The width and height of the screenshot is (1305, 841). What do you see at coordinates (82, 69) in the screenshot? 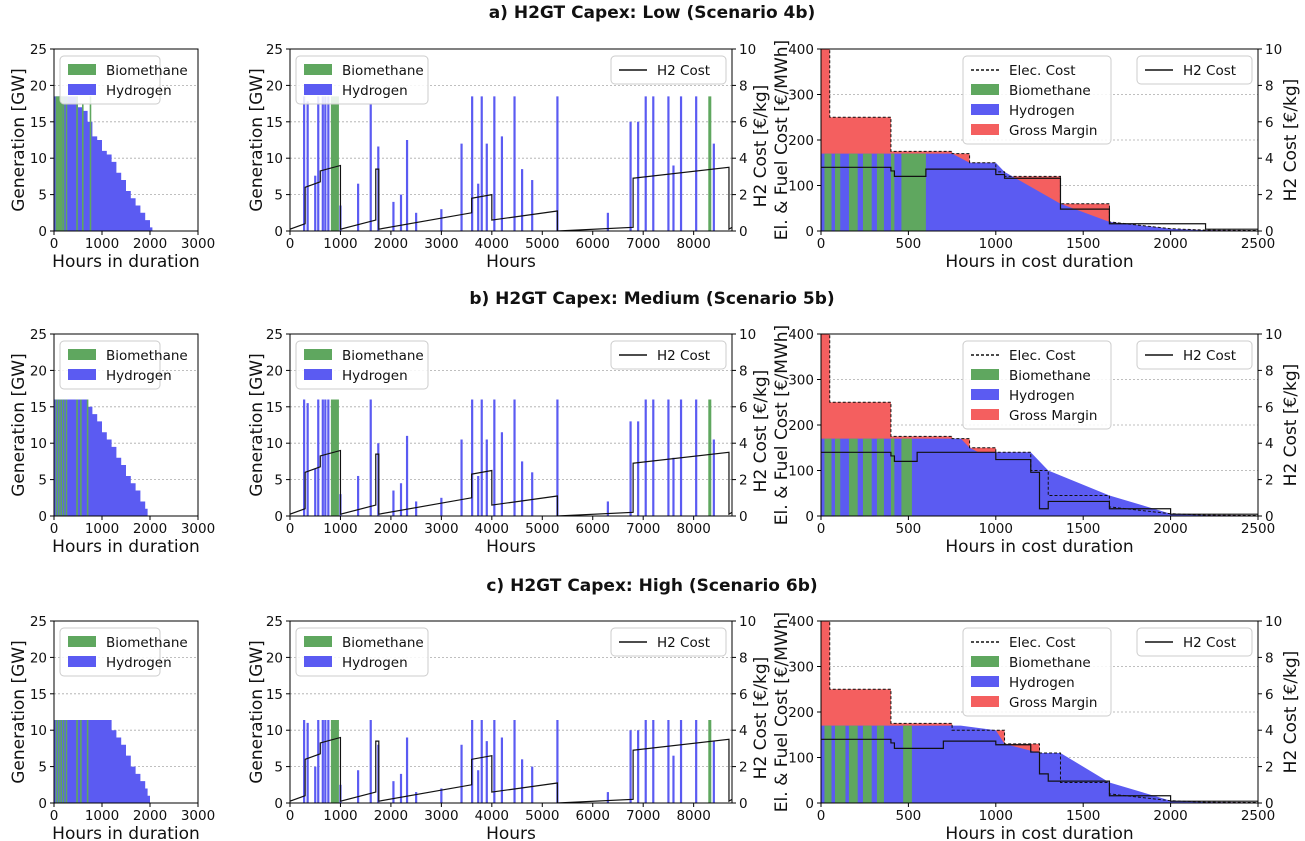
I see `legend-swatch-biomethane` at bounding box center [82, 69].